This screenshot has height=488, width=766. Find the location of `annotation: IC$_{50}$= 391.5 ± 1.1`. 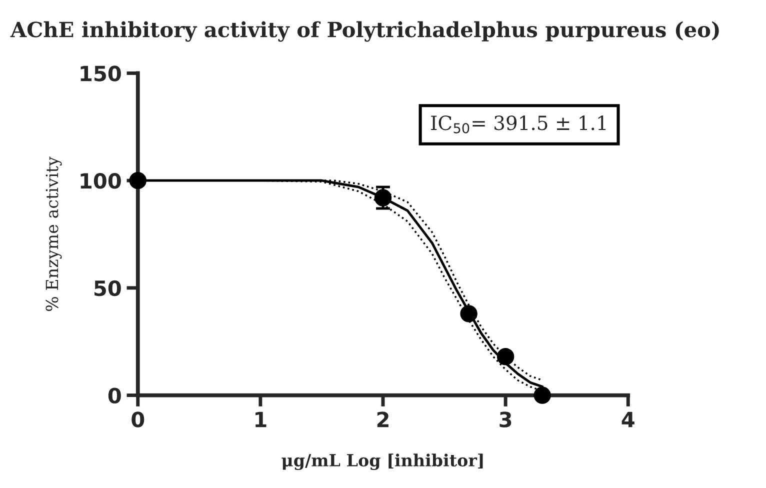

annotation: IC$_{50}$= 391.5 ± 1.1 is located at coordinates (518, 125).